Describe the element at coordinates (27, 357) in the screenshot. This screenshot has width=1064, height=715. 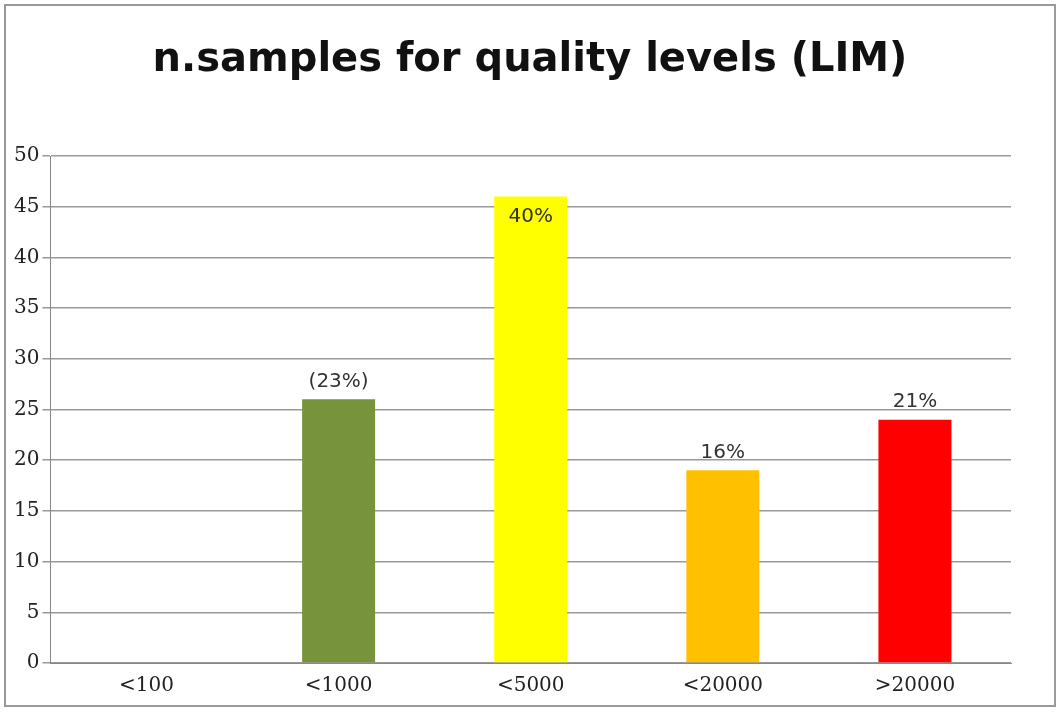
I see `y-tick-label: 30` at that location.